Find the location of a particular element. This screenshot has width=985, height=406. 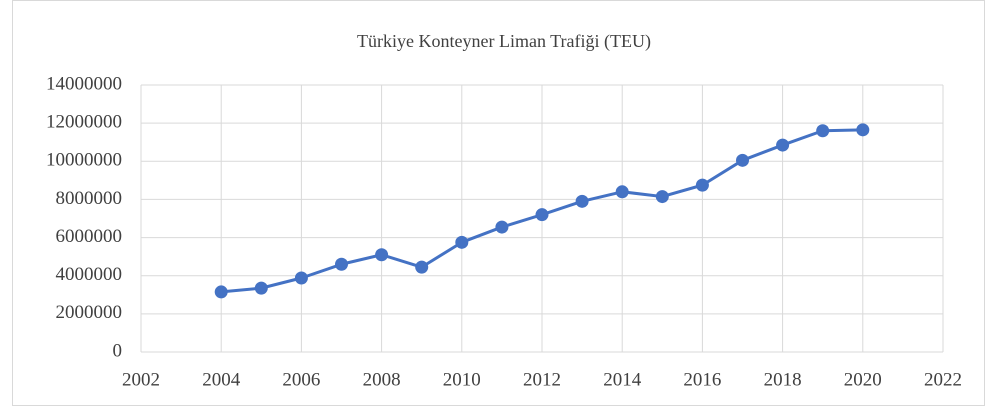

x-tick-label: 2004 is located at coordinates (221, 379).